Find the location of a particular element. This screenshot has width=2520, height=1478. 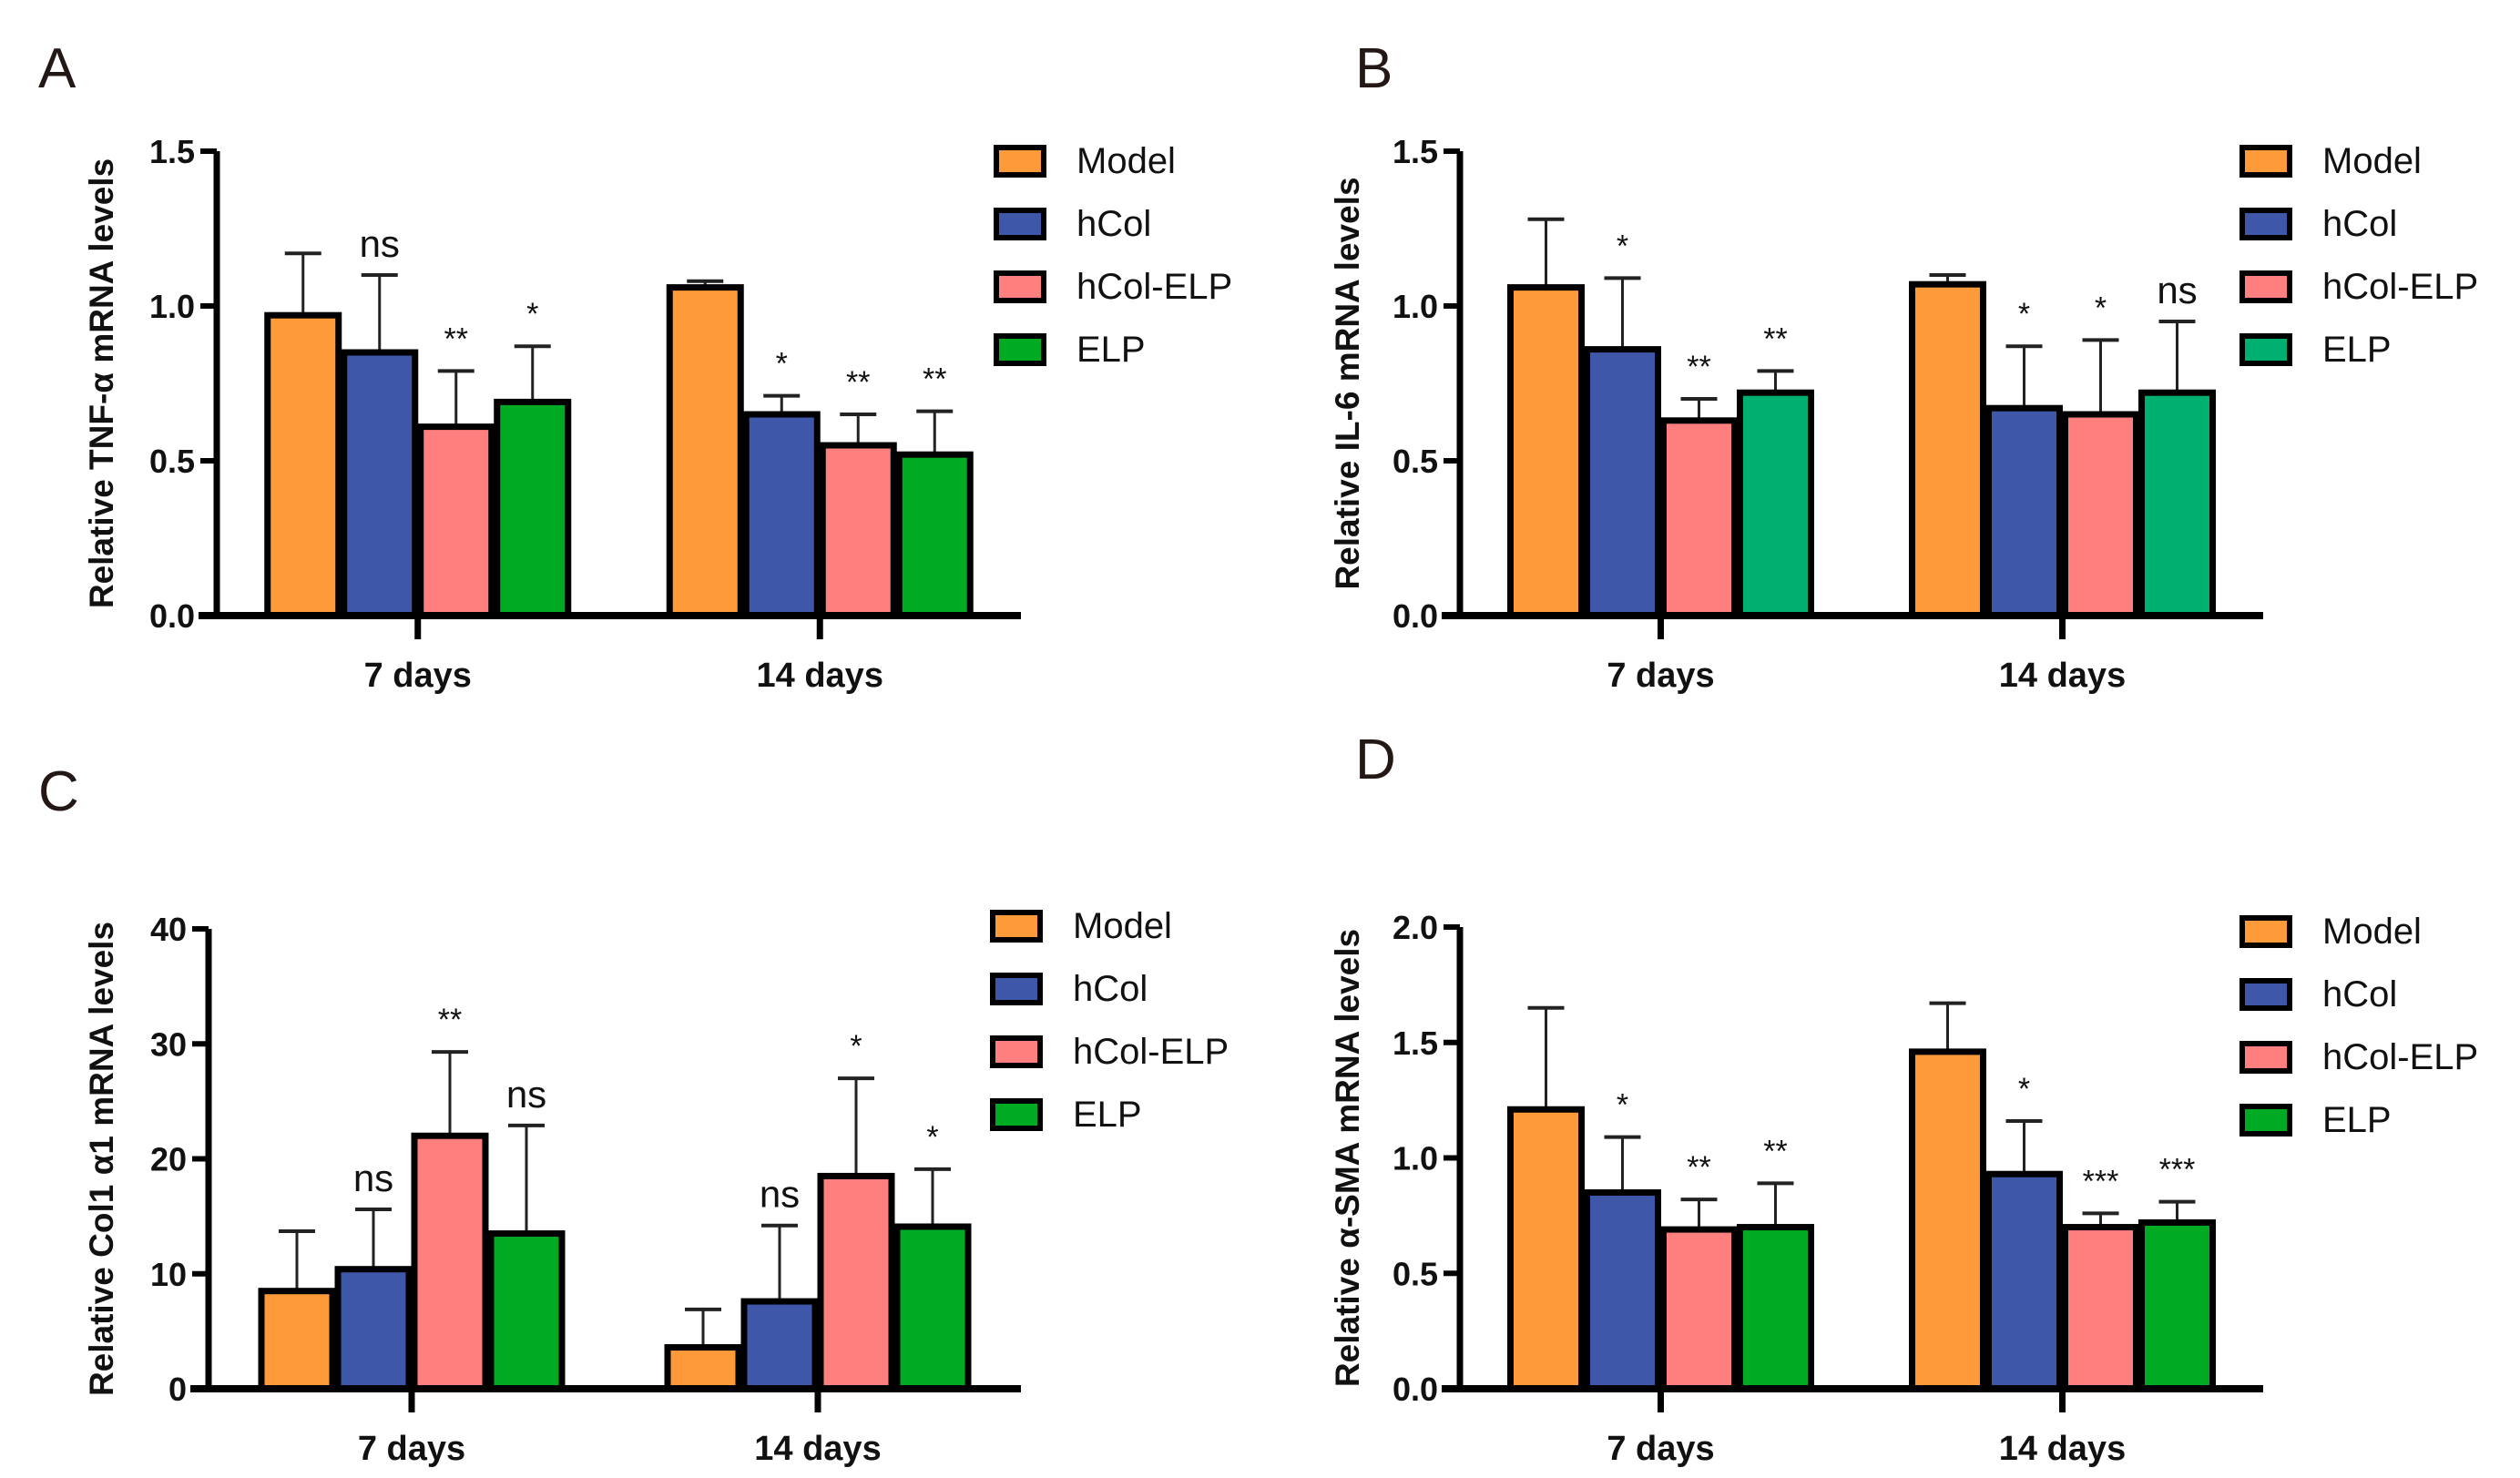

y-tick-label: 2.0 is located at coordinates (1415, 927).